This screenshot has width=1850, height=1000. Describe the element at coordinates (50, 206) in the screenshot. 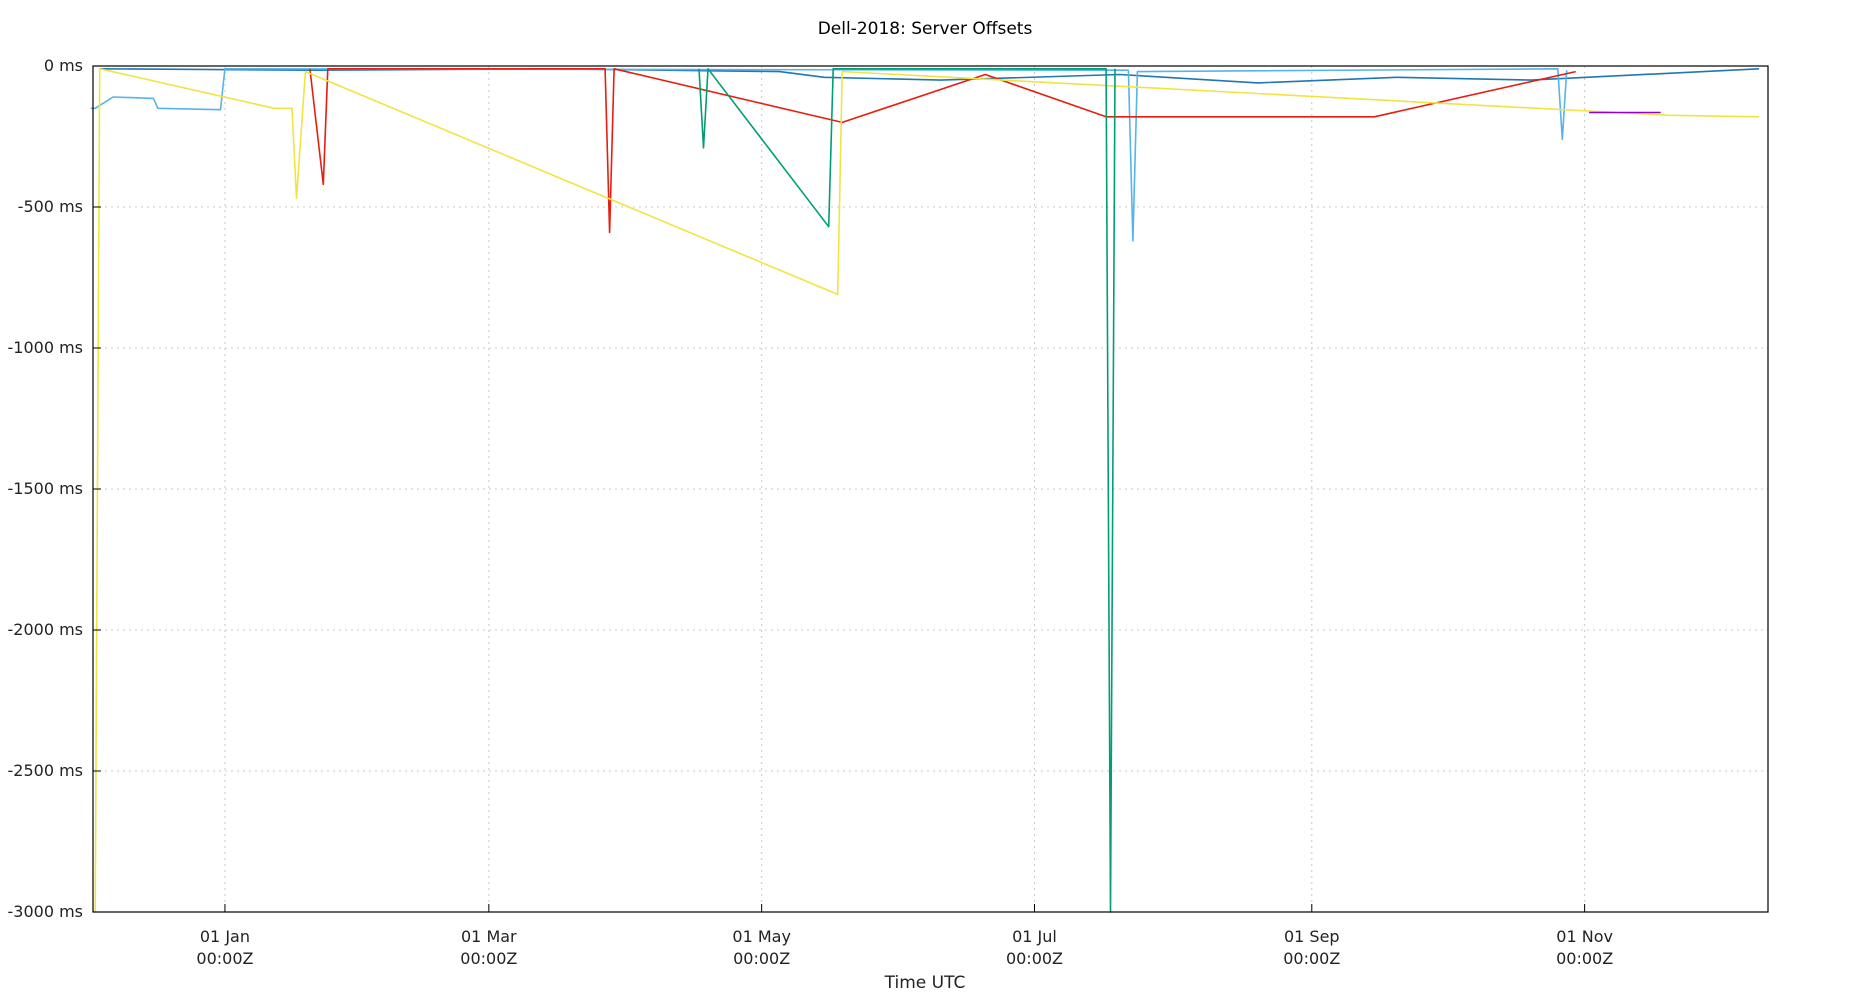

I see `y-tick-label: -500 ms` at that location.